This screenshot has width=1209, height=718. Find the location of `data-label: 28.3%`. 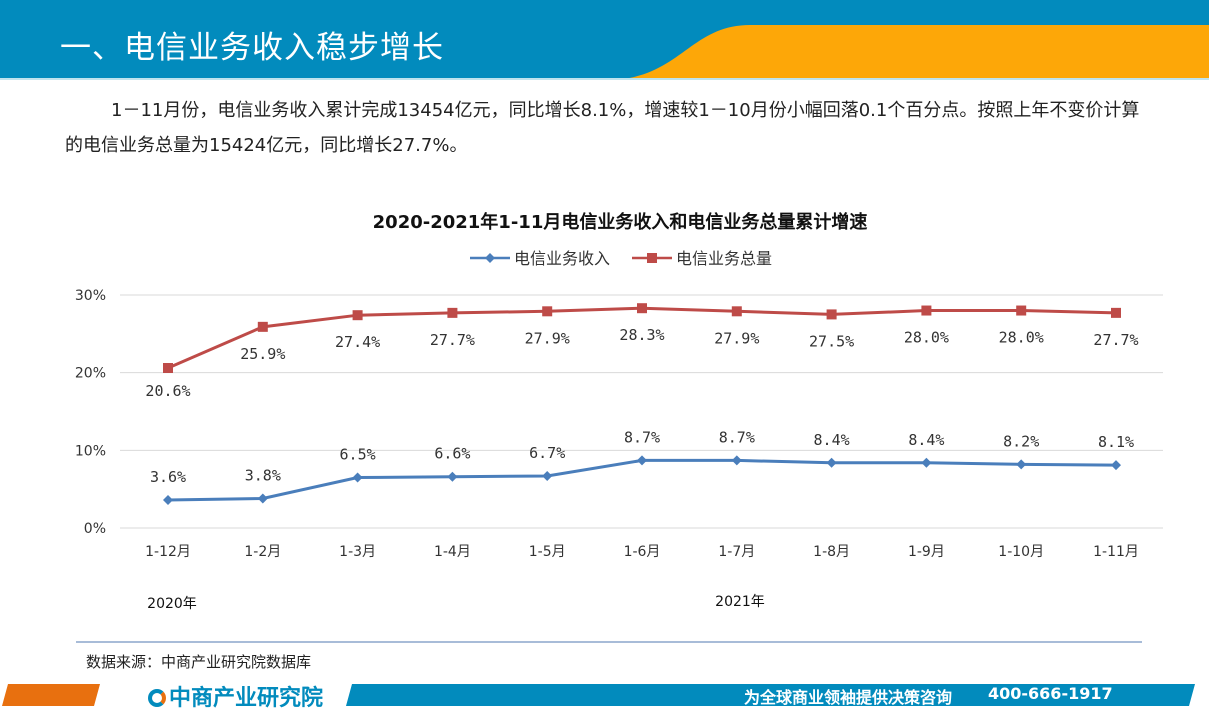

data-label: 28.3% is located at coordinates (641, 335).